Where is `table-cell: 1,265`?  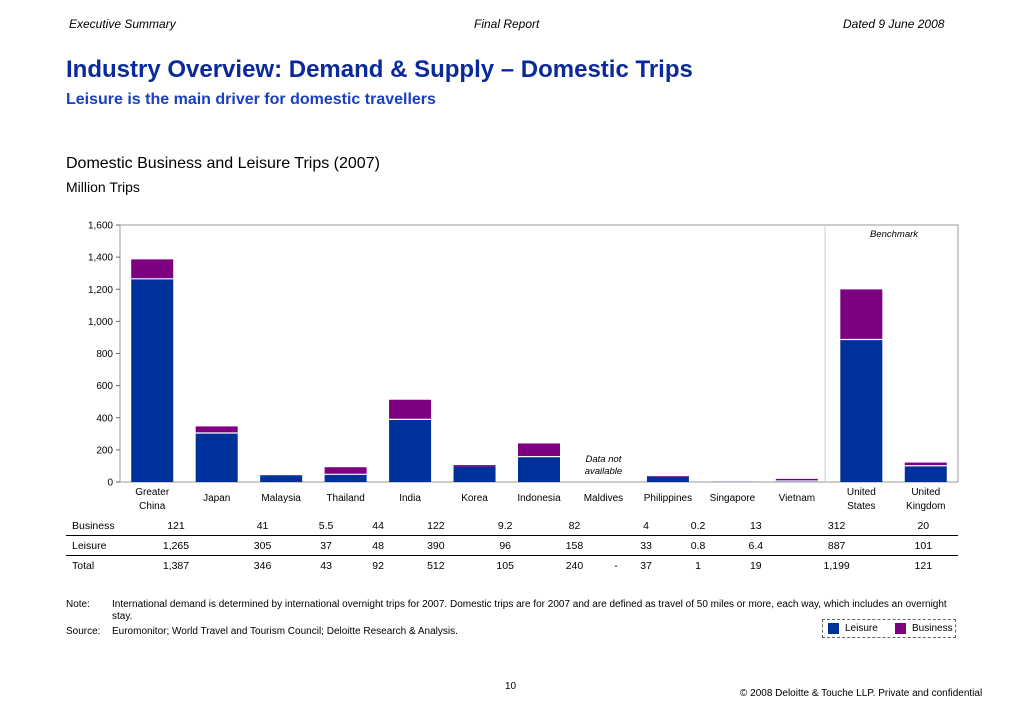
table-cell: 1,265 is located at coordinates (176, 545).